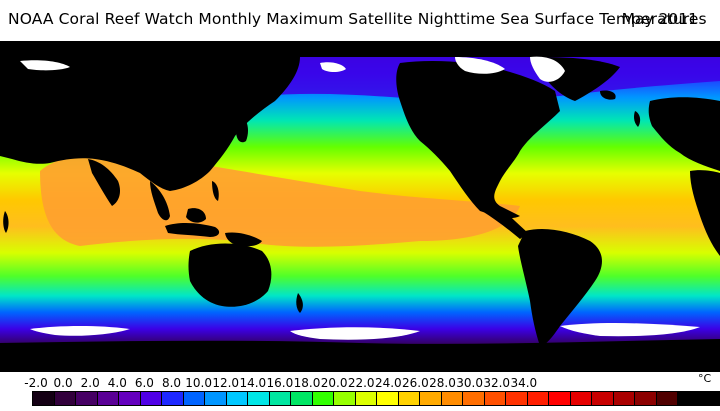 Image resolution: width=720 pixels, height=411 pixels. What do you see at coordinates (469, 383) in the screenshot?
I see `legend-tick-label: 30.0` at bounding box center [469, 383].